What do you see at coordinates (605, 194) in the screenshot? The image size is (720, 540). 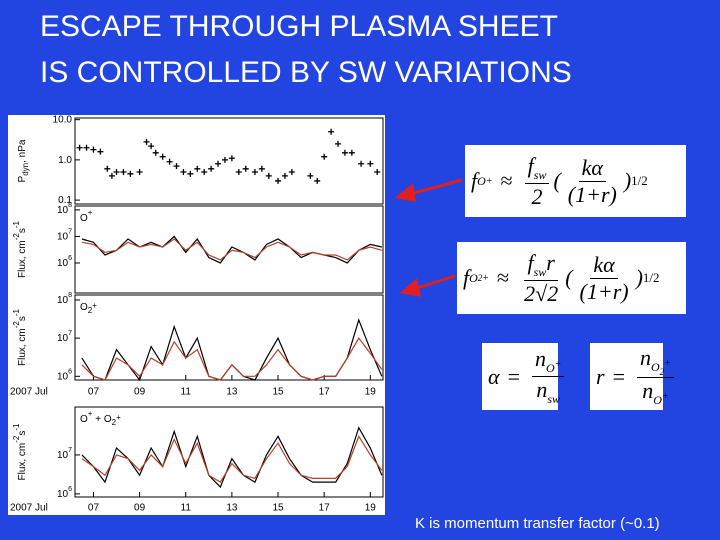 I see `equation-text: r` at bounding box center [605, 194].